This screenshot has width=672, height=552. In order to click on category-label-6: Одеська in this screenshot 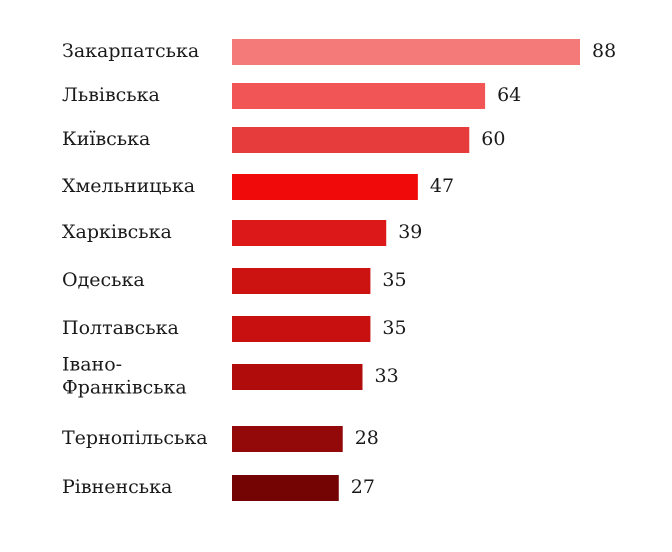, I will do `click(103, 280)`.